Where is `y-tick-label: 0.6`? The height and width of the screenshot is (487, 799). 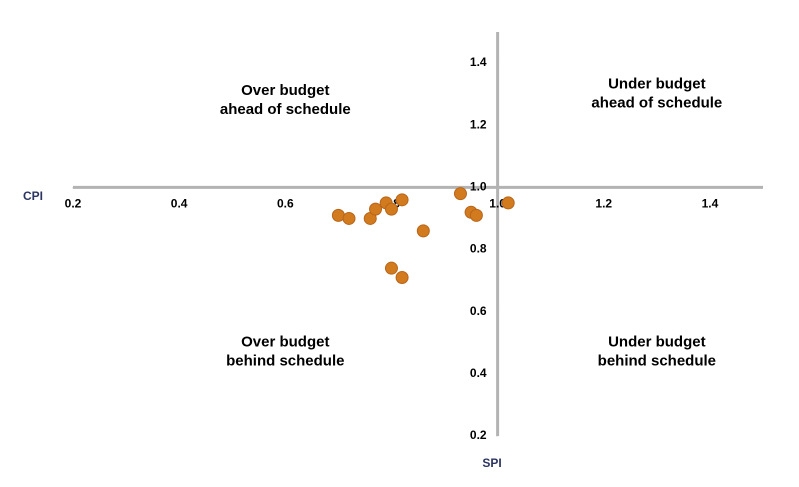
y-tick-label: 0.6 is located at coordinates (478, 311).